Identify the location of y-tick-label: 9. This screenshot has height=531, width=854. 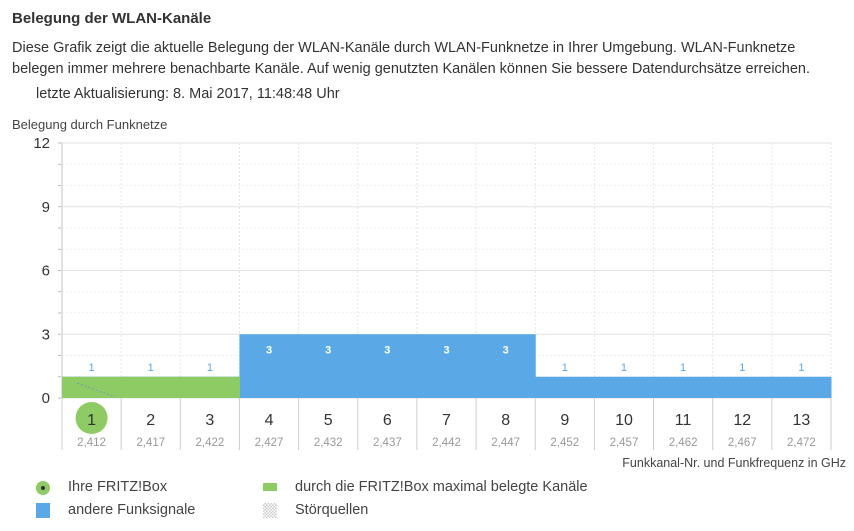
(46, 207).